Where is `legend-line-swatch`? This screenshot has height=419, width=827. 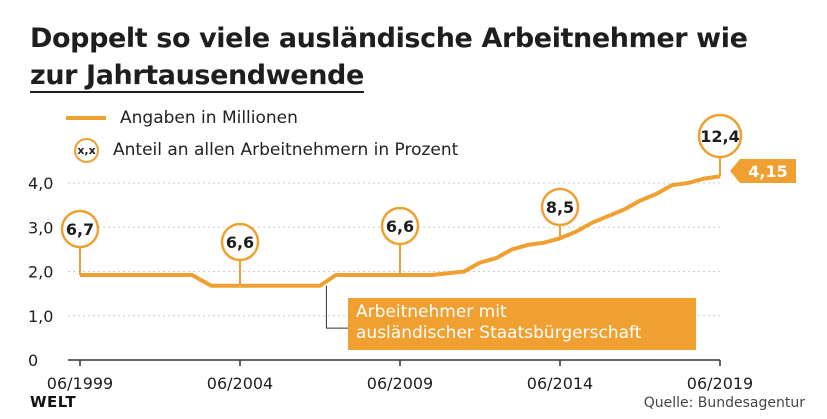
legend-line-swatch is located at coordinates (86, 118).